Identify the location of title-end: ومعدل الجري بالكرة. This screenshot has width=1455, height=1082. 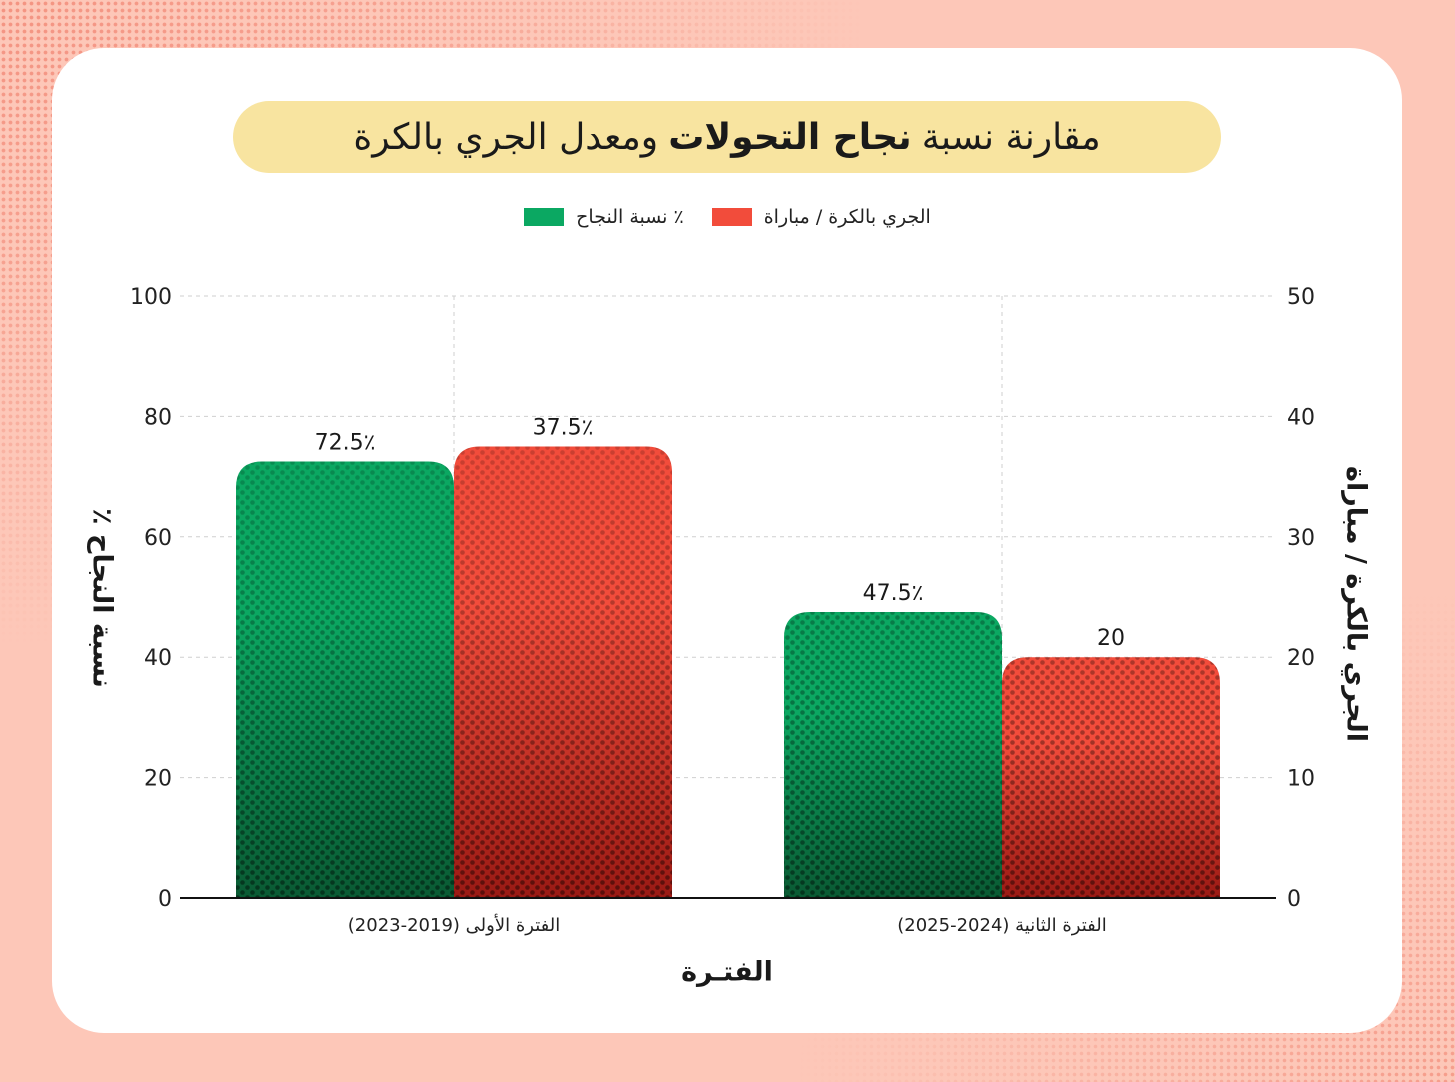
(506, 137).